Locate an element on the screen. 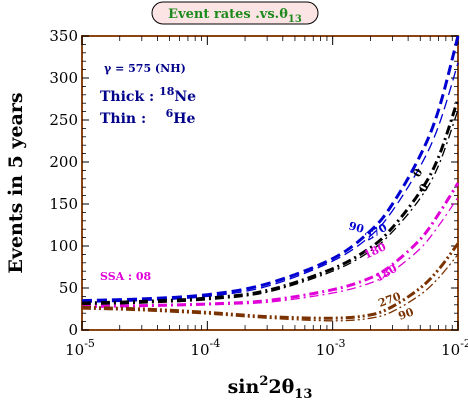  curve-label-blue-90: 90 is located at coordinates (356, 227).